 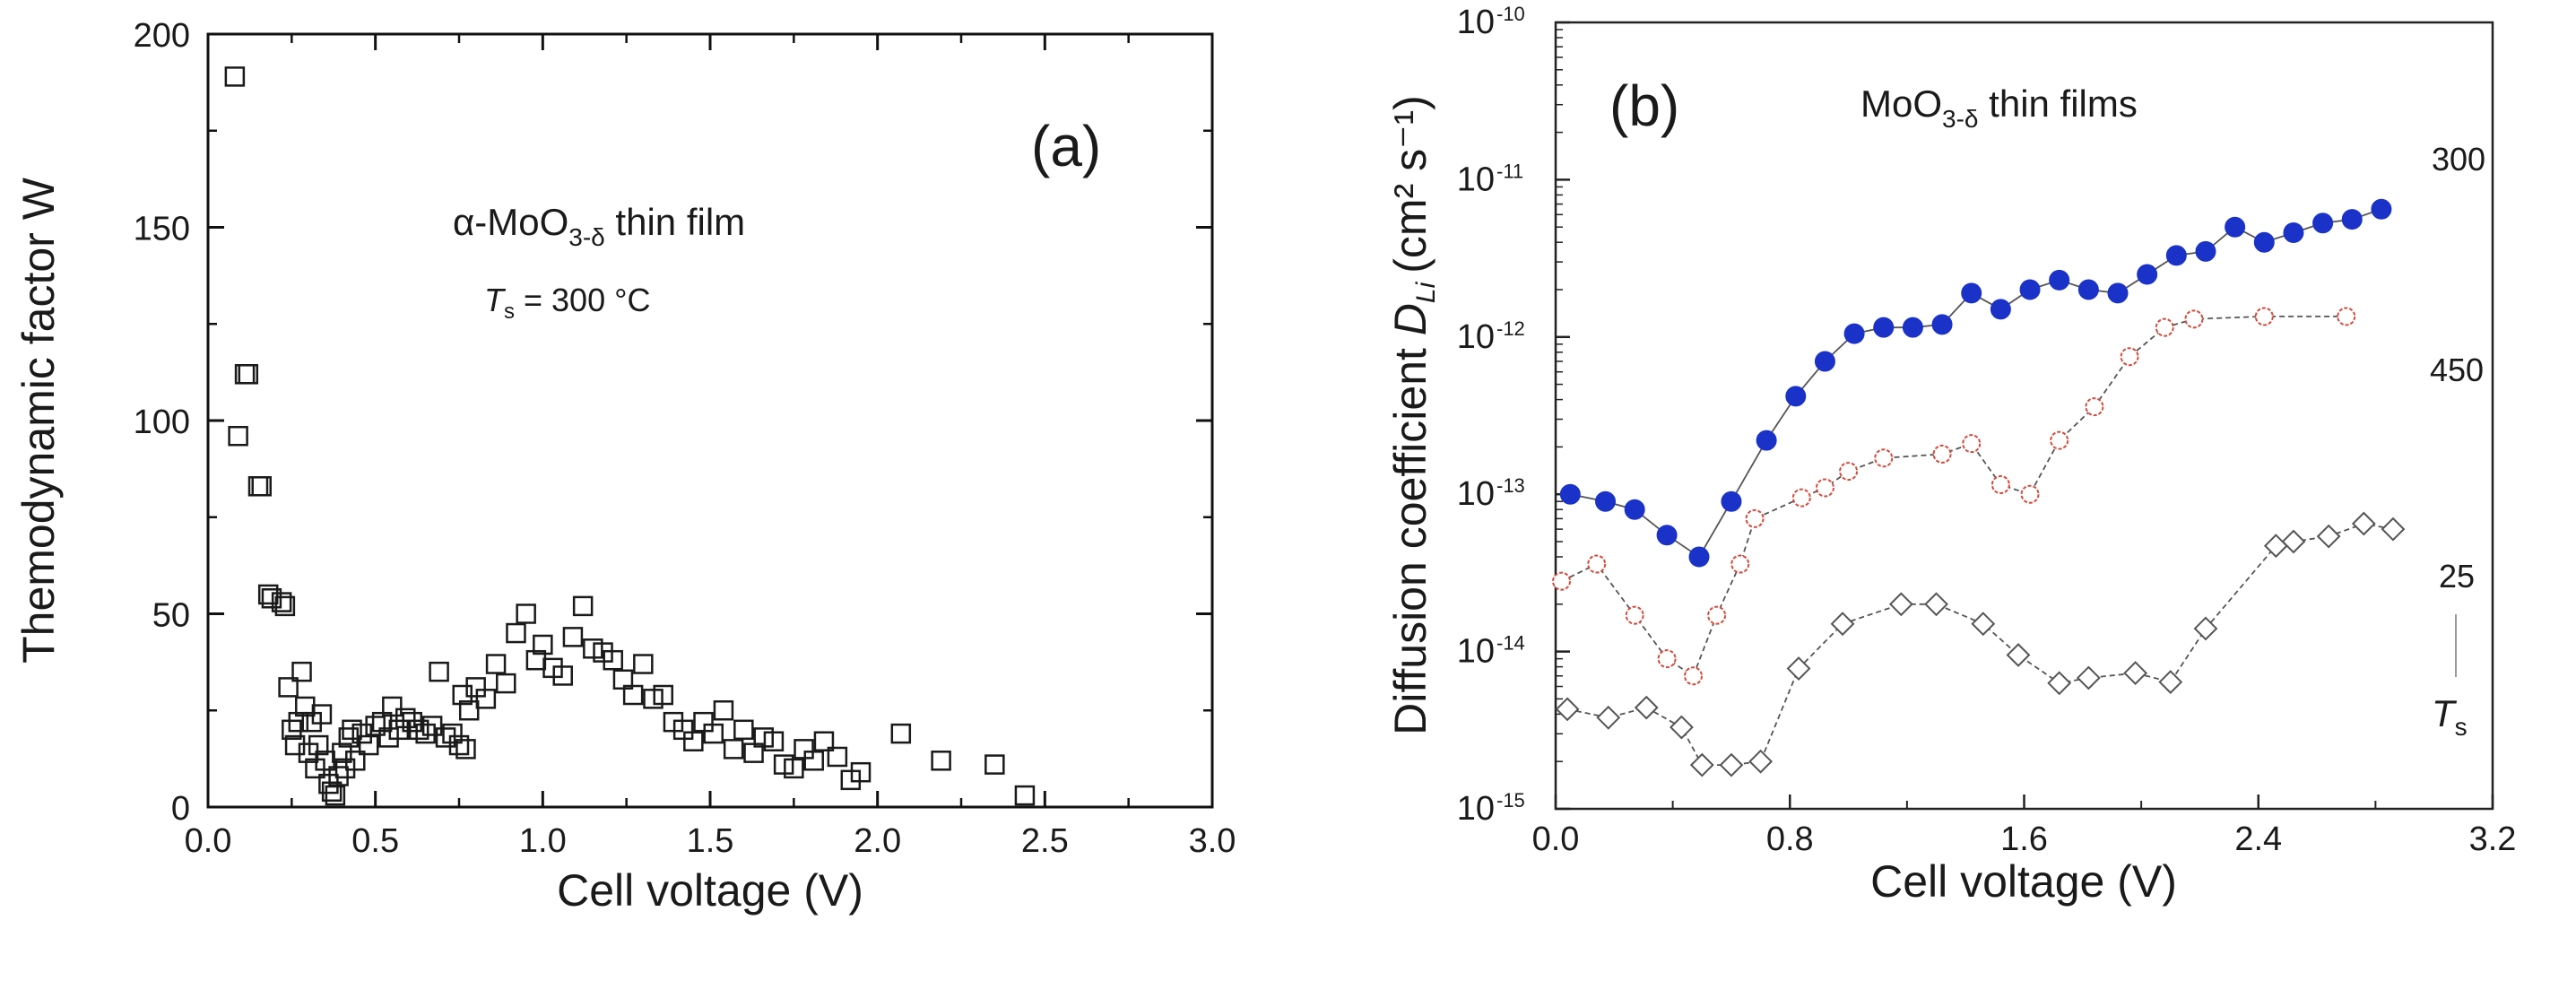 What do you see at coordinates (38, 420) in the screenshot?
I see `panel-a-y-axis-title: Themodynamic factor W` at bounding box center [38, 420].